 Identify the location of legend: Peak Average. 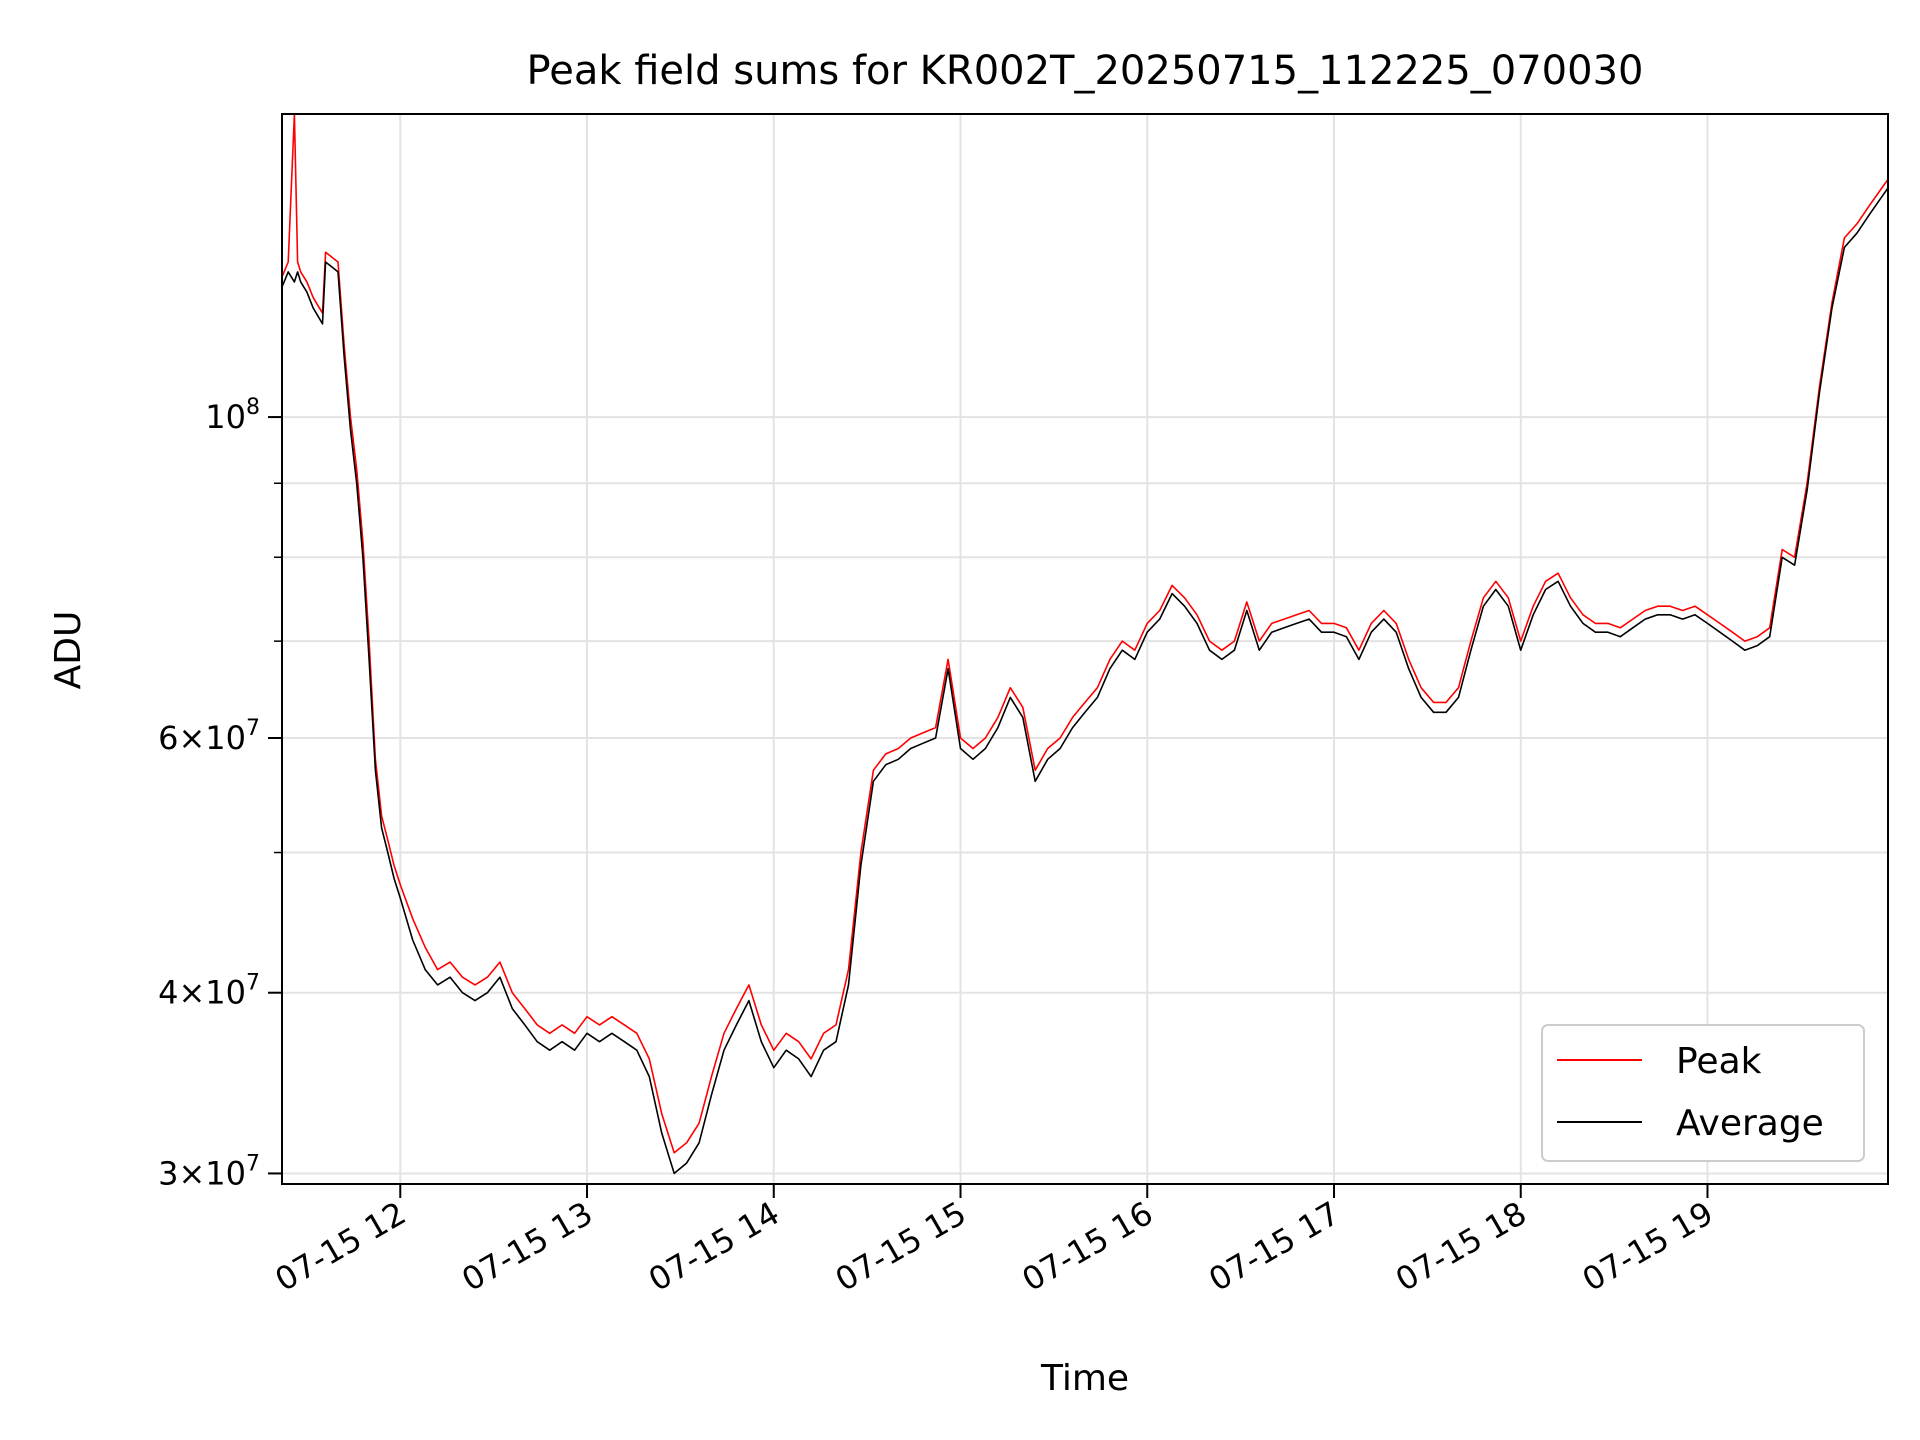
(1703, 1093).